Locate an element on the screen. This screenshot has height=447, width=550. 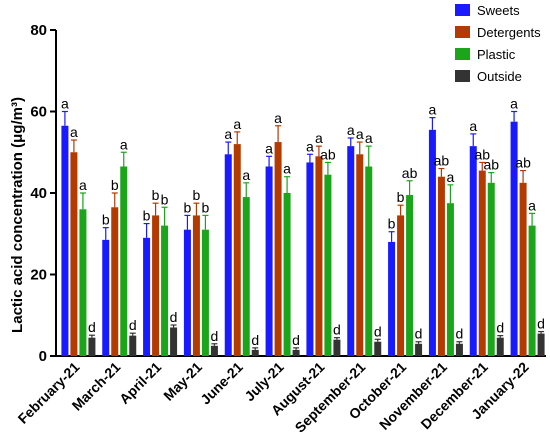
legend-label: Detergents is located at coordinates (509, 32).